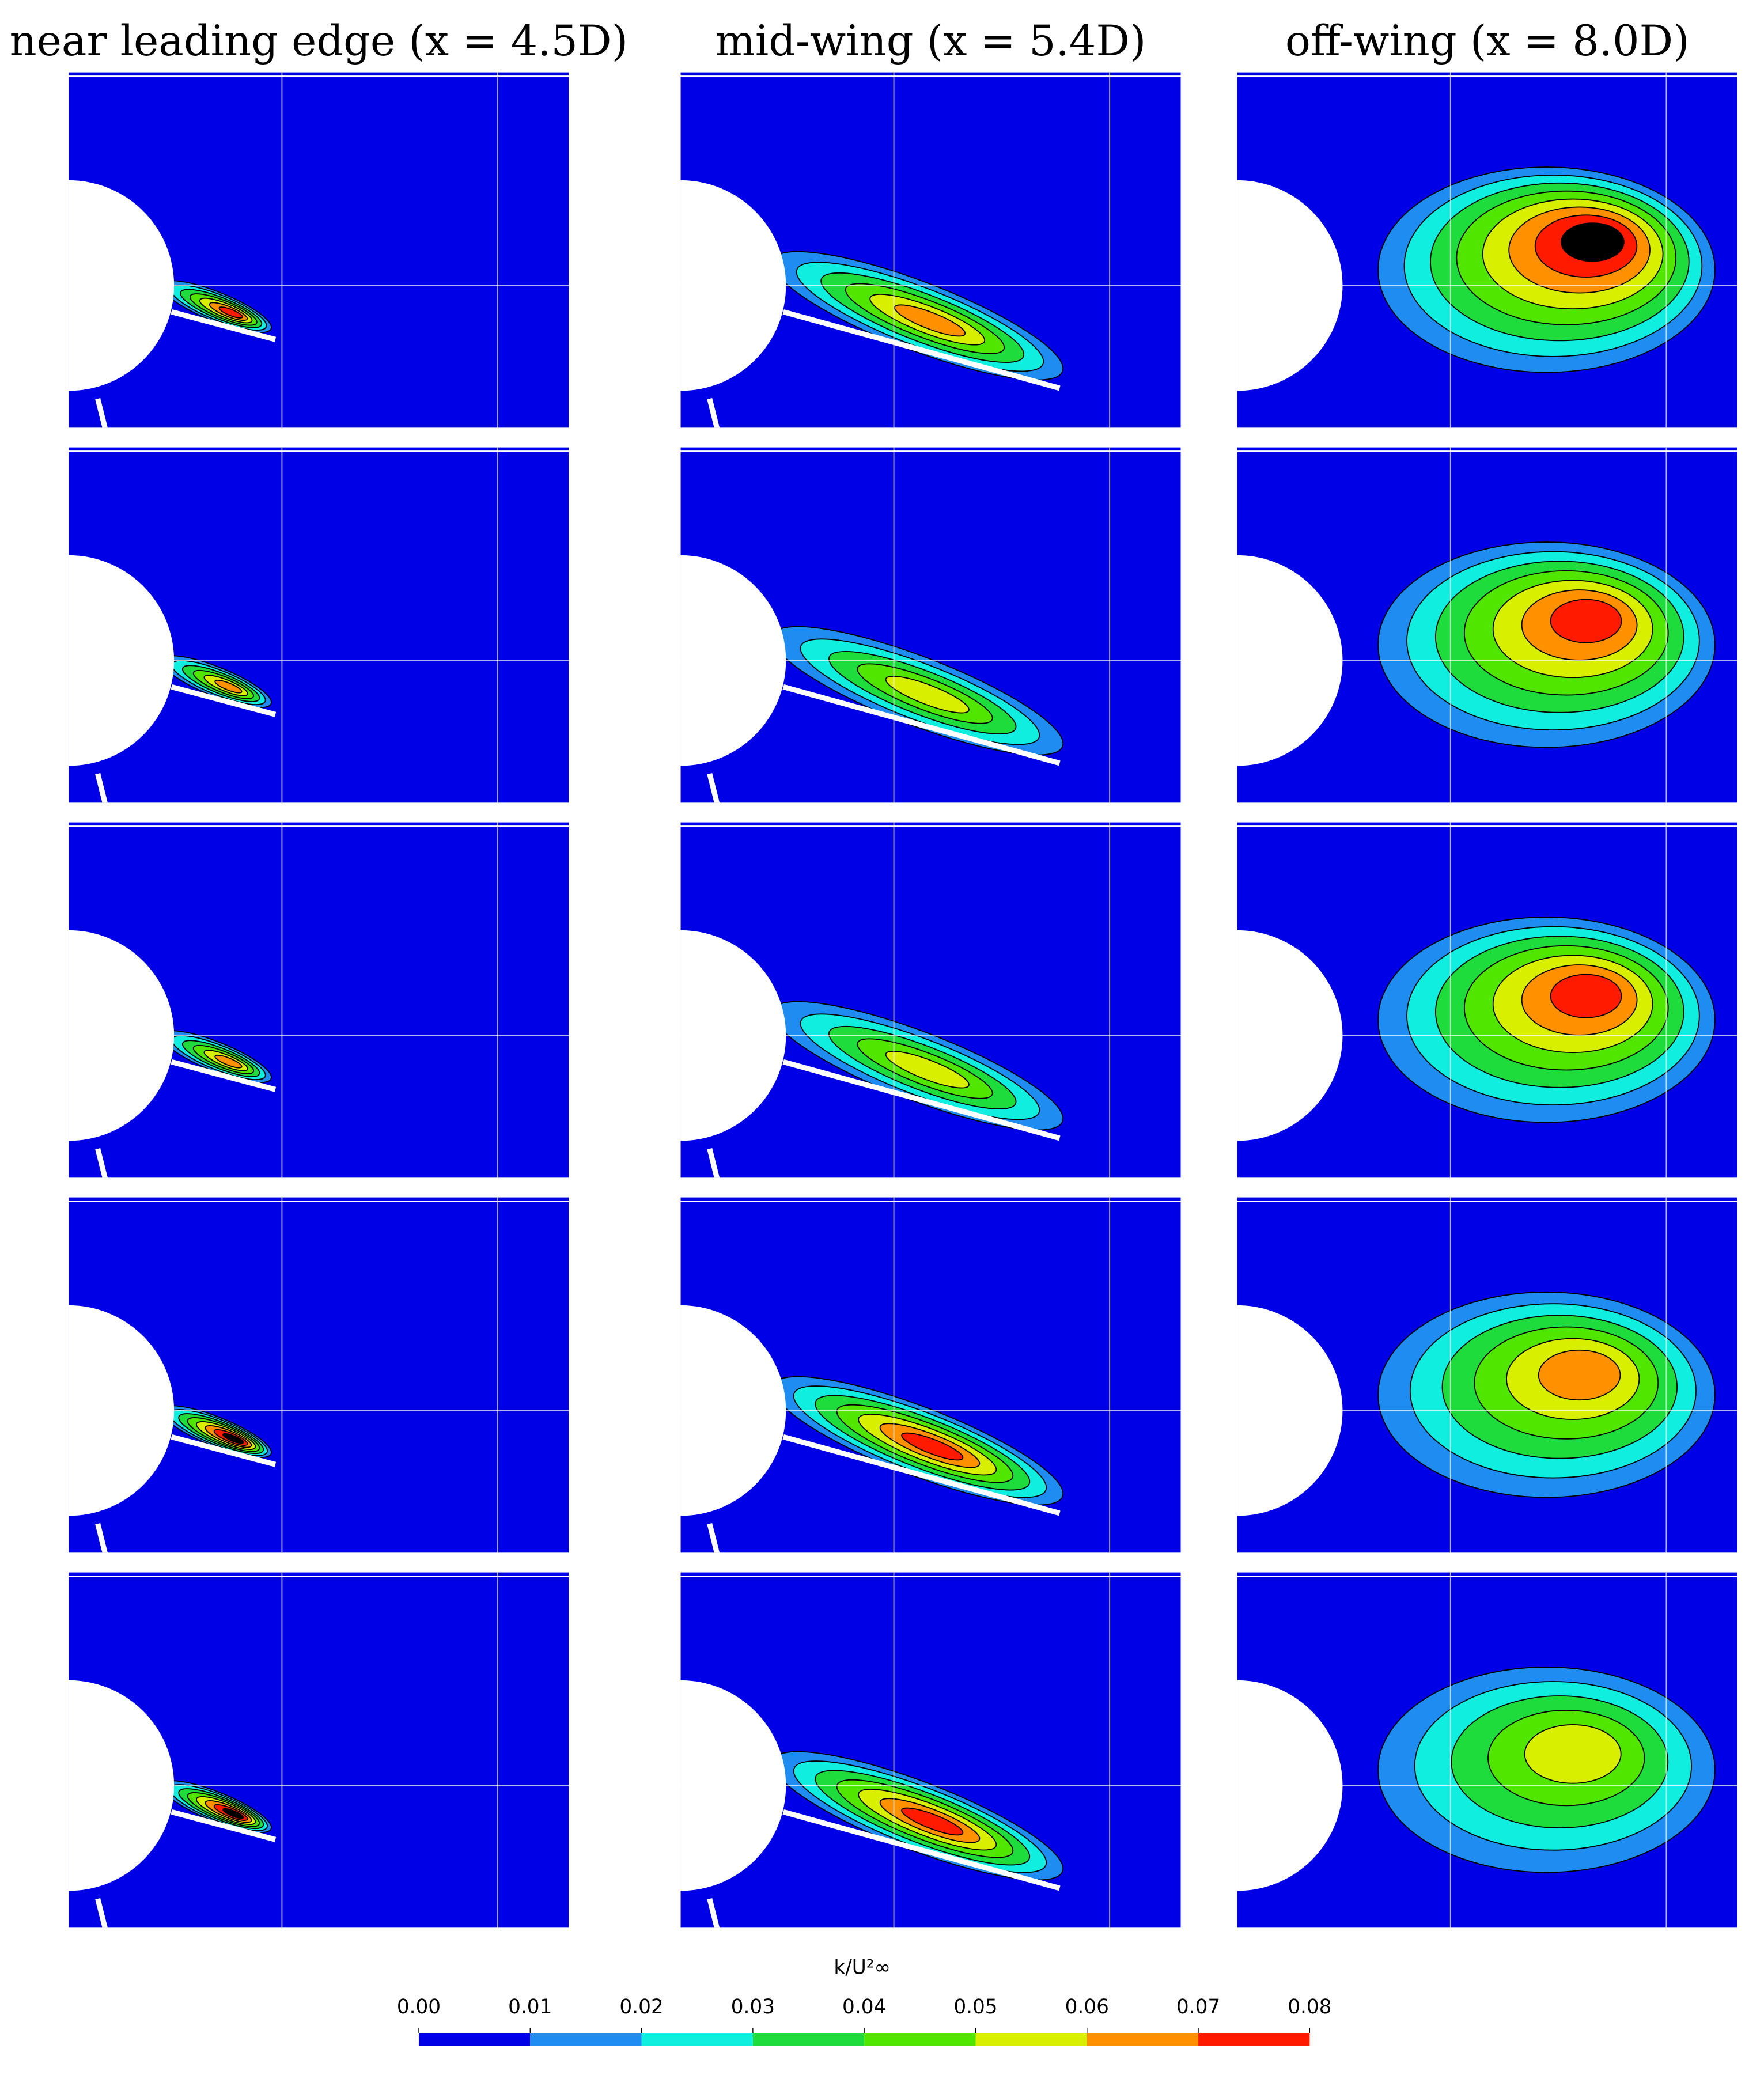 The height and width of the screenshot is (2079, 1764). What do you see at coordinates (1198, 2007) in the screenshot?
I see `colorbar-tick-label: 0.07` at bounding box center [1198, 2007].